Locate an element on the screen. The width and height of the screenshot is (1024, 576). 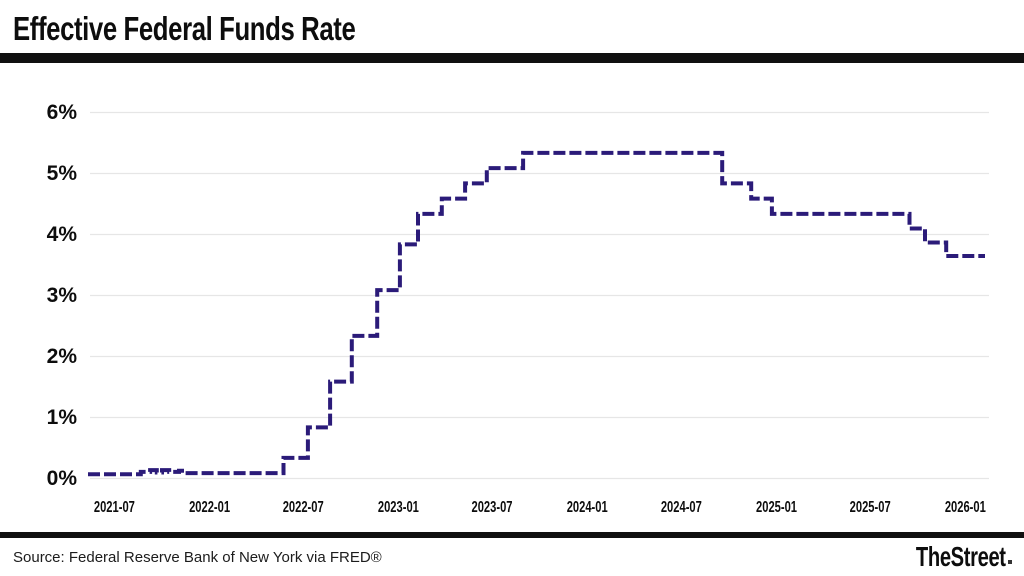
chart-title: Effective Federal Funds Rate is located at coordinates (184, 28).